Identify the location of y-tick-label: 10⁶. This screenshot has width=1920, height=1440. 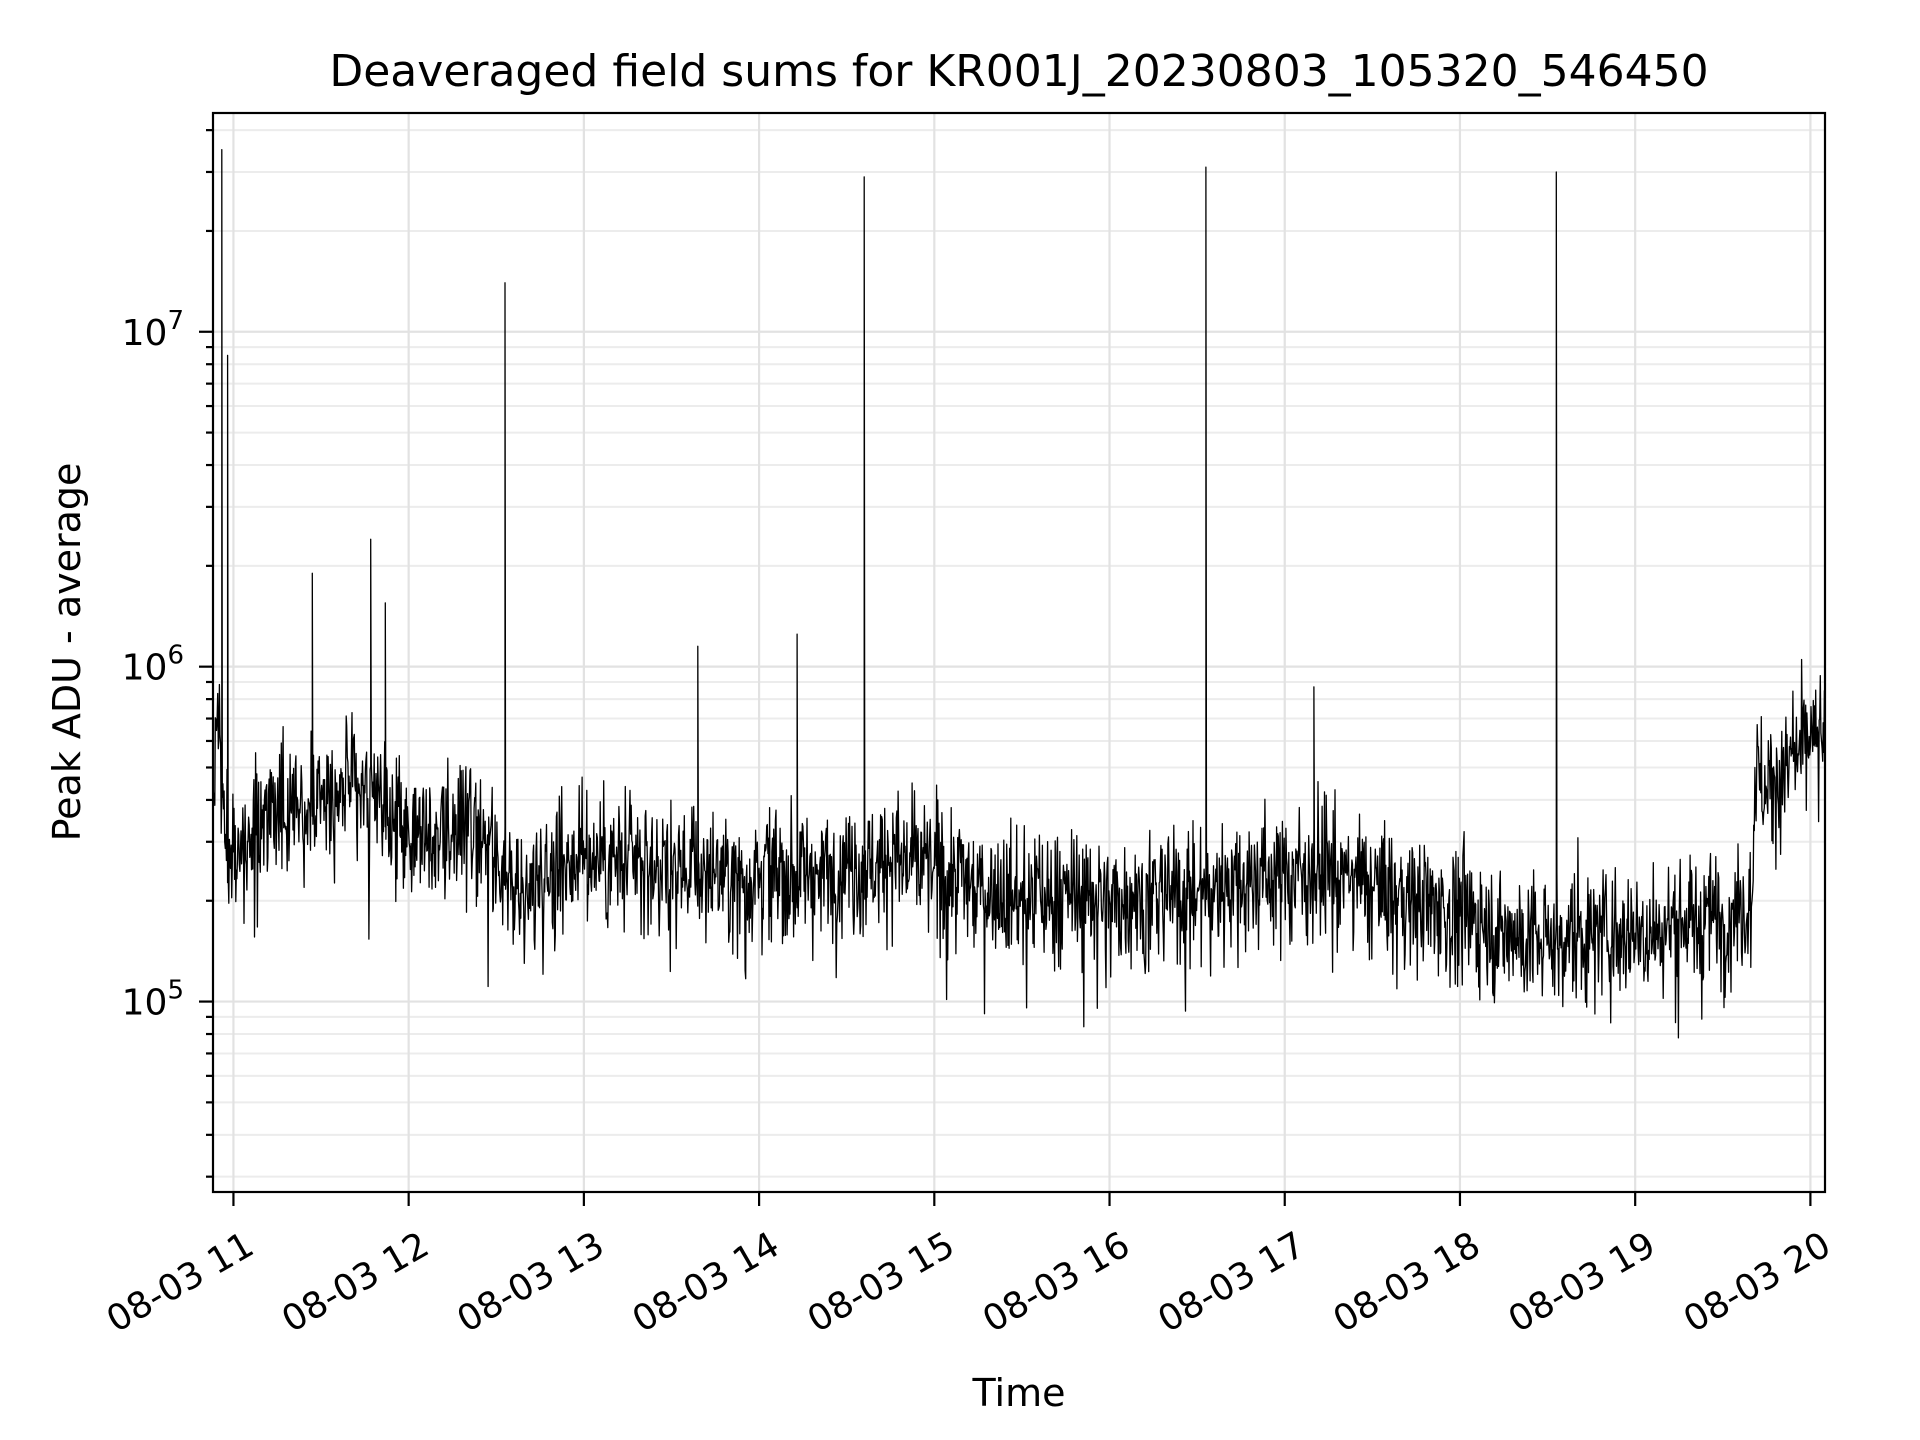
(153, 665).